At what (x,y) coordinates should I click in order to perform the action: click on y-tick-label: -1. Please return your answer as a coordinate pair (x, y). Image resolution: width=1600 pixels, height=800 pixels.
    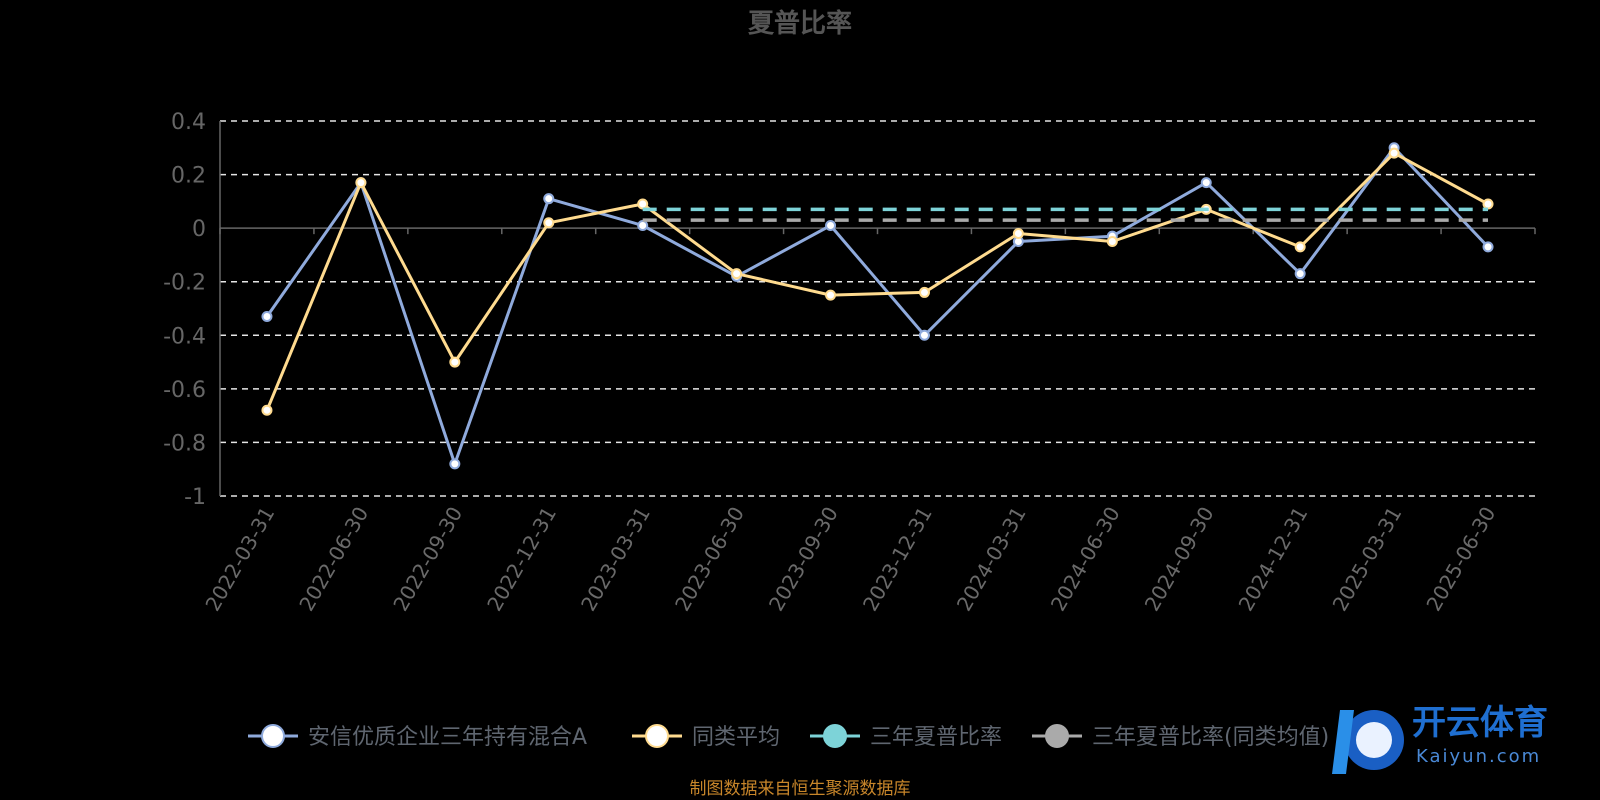
    Looking at the image, I should click on (195, 497).